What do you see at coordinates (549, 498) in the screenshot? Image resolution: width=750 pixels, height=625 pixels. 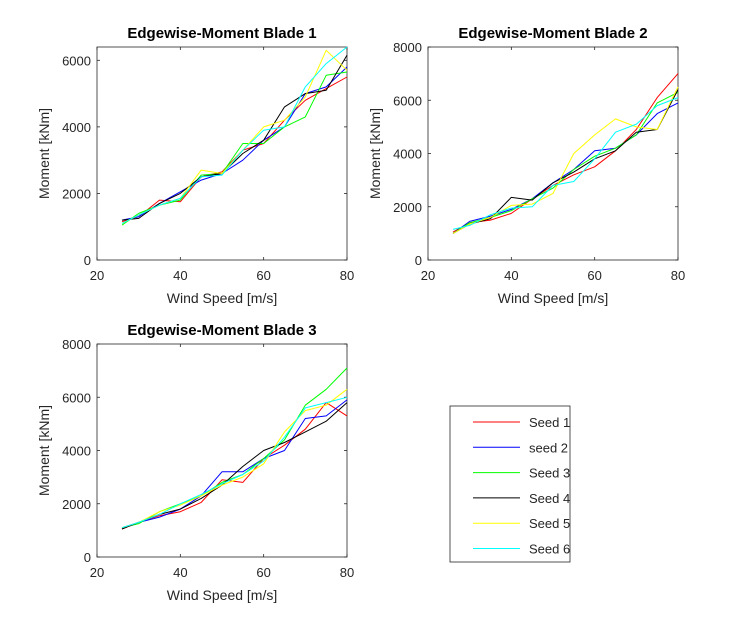 I see `legend-label-4: Seed 4` at bounding box center [549, 498].